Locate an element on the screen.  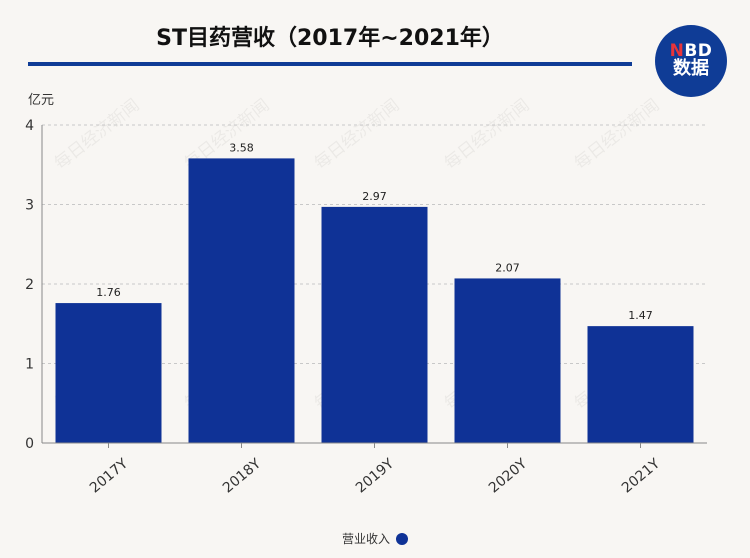
x-tick-label: 2020Y is located at coordinates (508, 476).